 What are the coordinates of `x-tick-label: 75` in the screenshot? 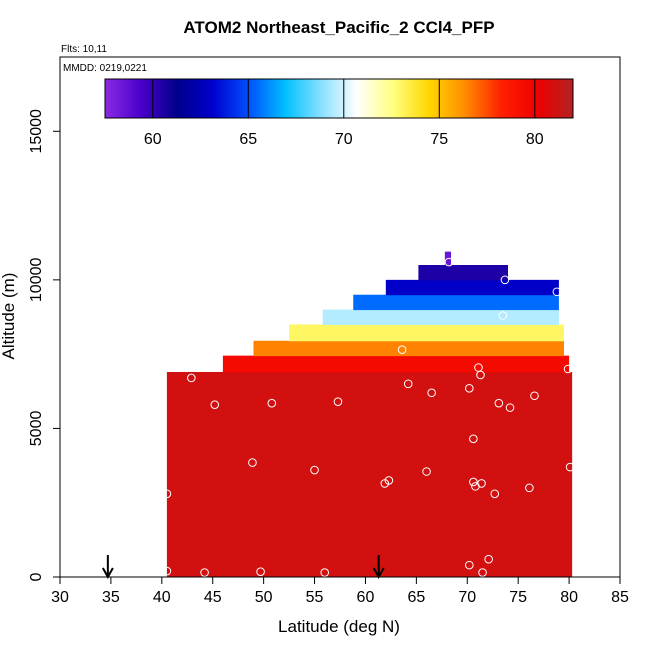 It's located at (518, 597).